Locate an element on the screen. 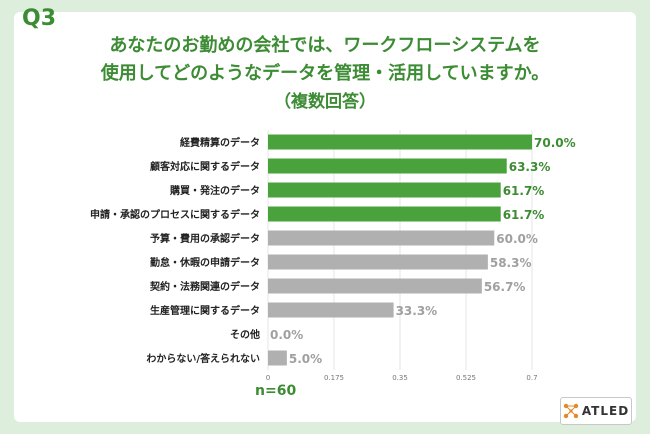  sample-size-label: n=60 is located at coordinates (276, 391).